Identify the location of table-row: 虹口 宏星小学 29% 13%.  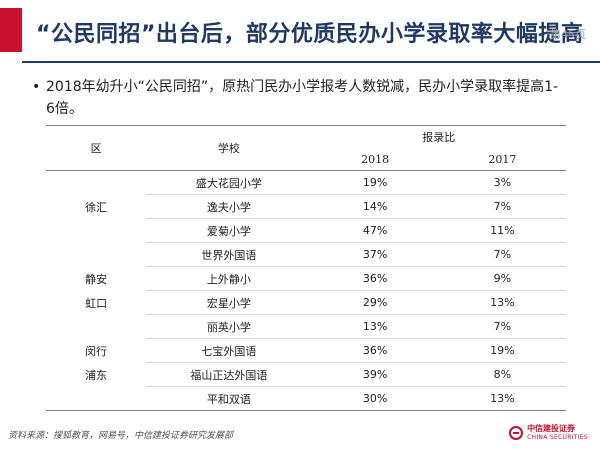
(306, 302).